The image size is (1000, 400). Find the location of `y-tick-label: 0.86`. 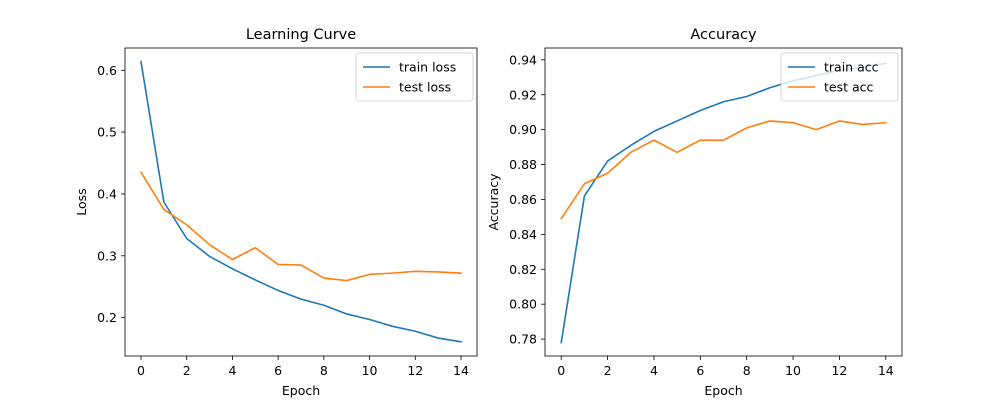

y-tick-label: 0.86 is located at coordinates (523, 199).